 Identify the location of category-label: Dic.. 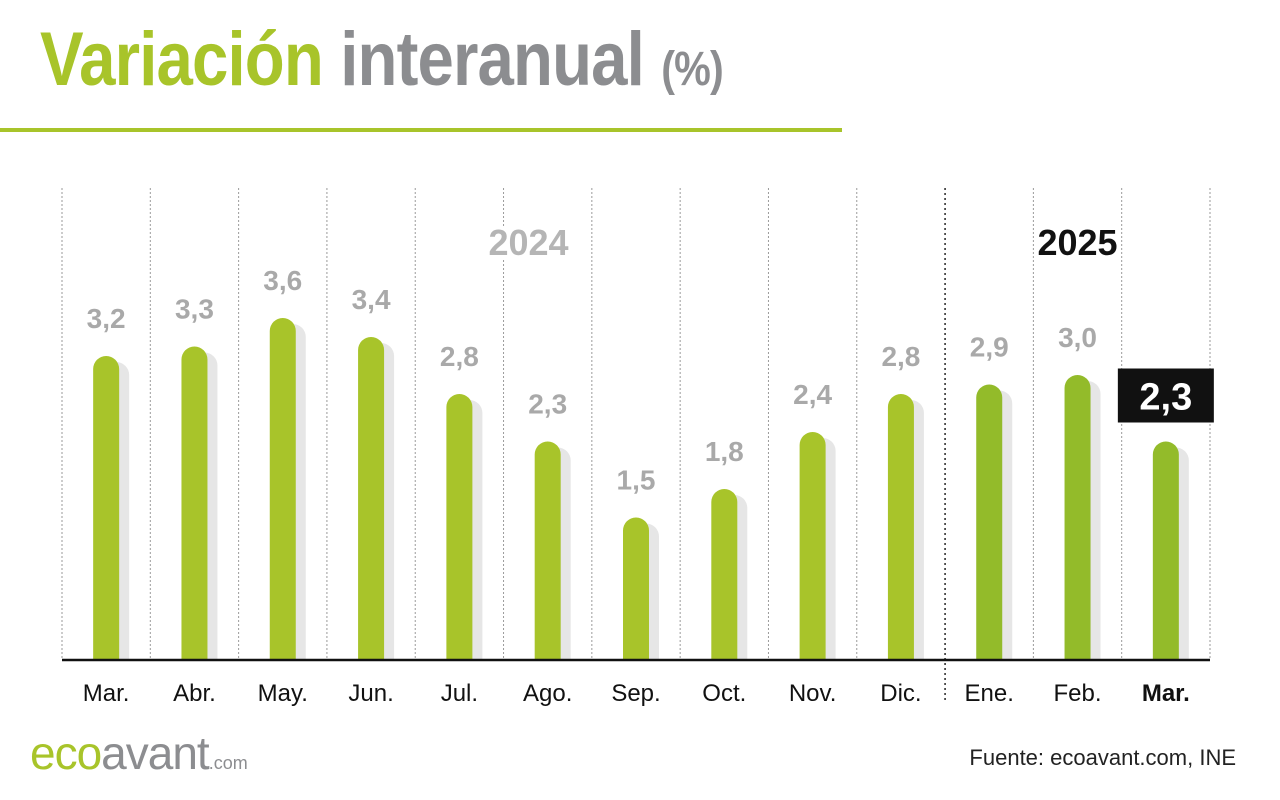
(900, 693).